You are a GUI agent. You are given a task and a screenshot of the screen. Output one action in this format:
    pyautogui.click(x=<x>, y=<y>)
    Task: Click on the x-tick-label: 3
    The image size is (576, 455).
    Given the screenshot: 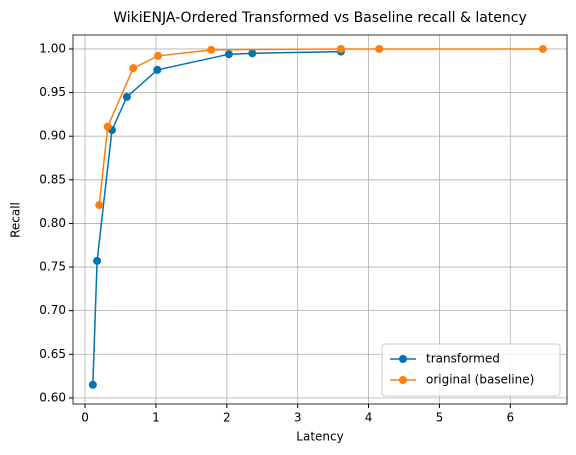 What is the action you would take?
    pyautogui.click(x=298, y=418)
    